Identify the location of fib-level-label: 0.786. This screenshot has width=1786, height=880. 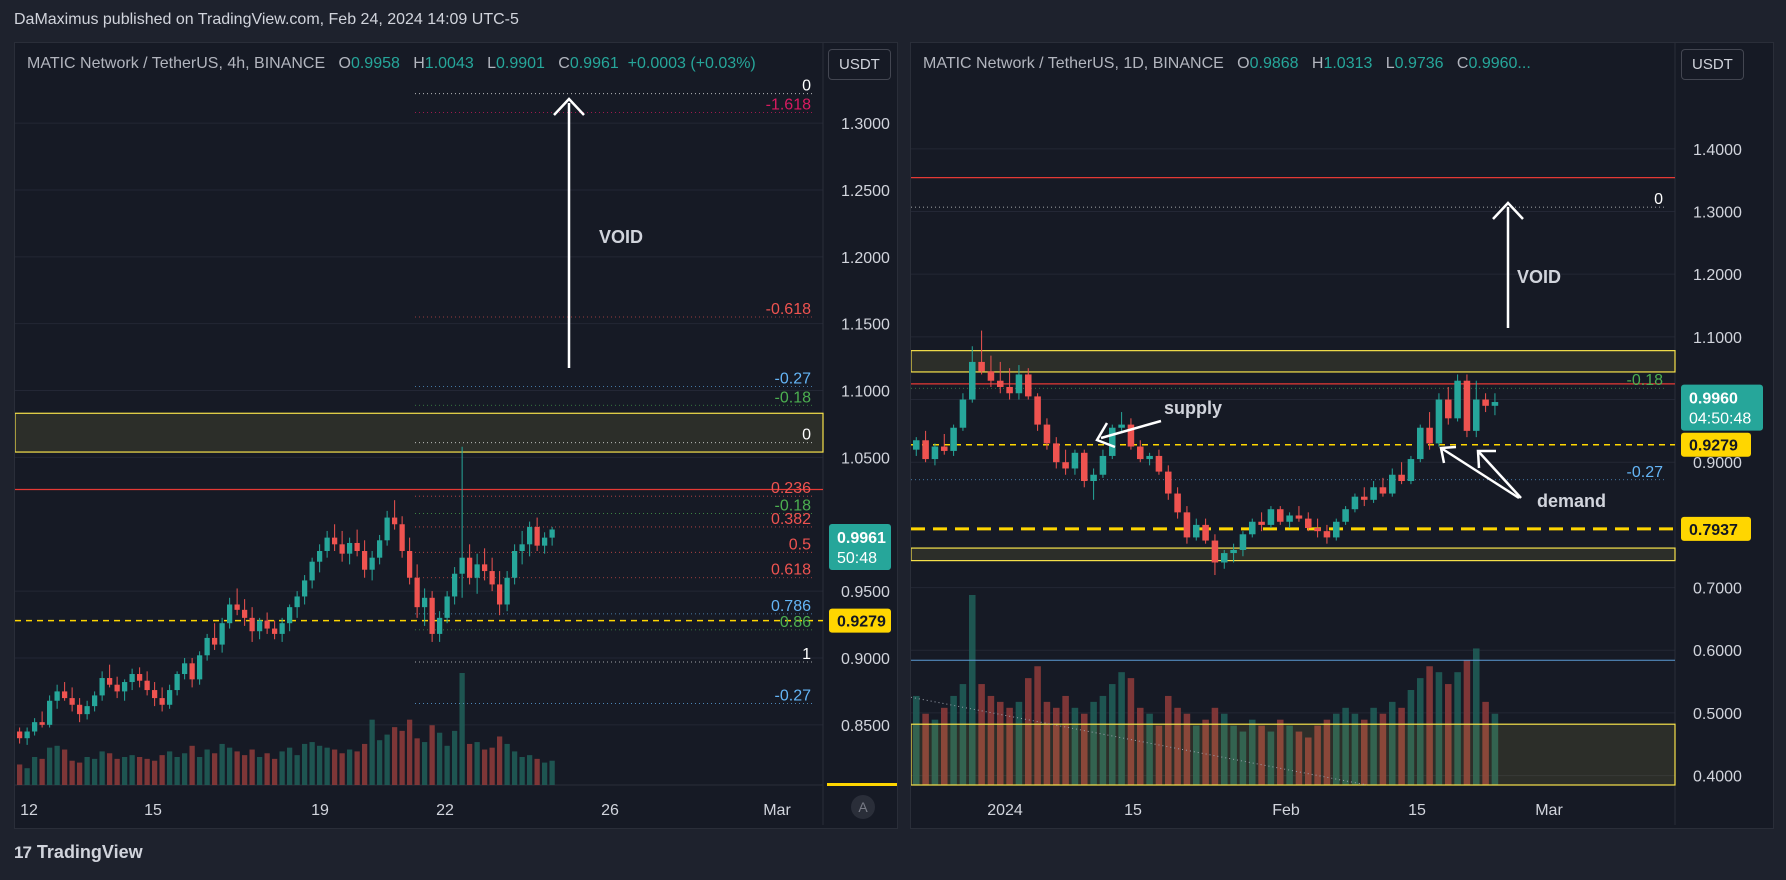
(791, 606).